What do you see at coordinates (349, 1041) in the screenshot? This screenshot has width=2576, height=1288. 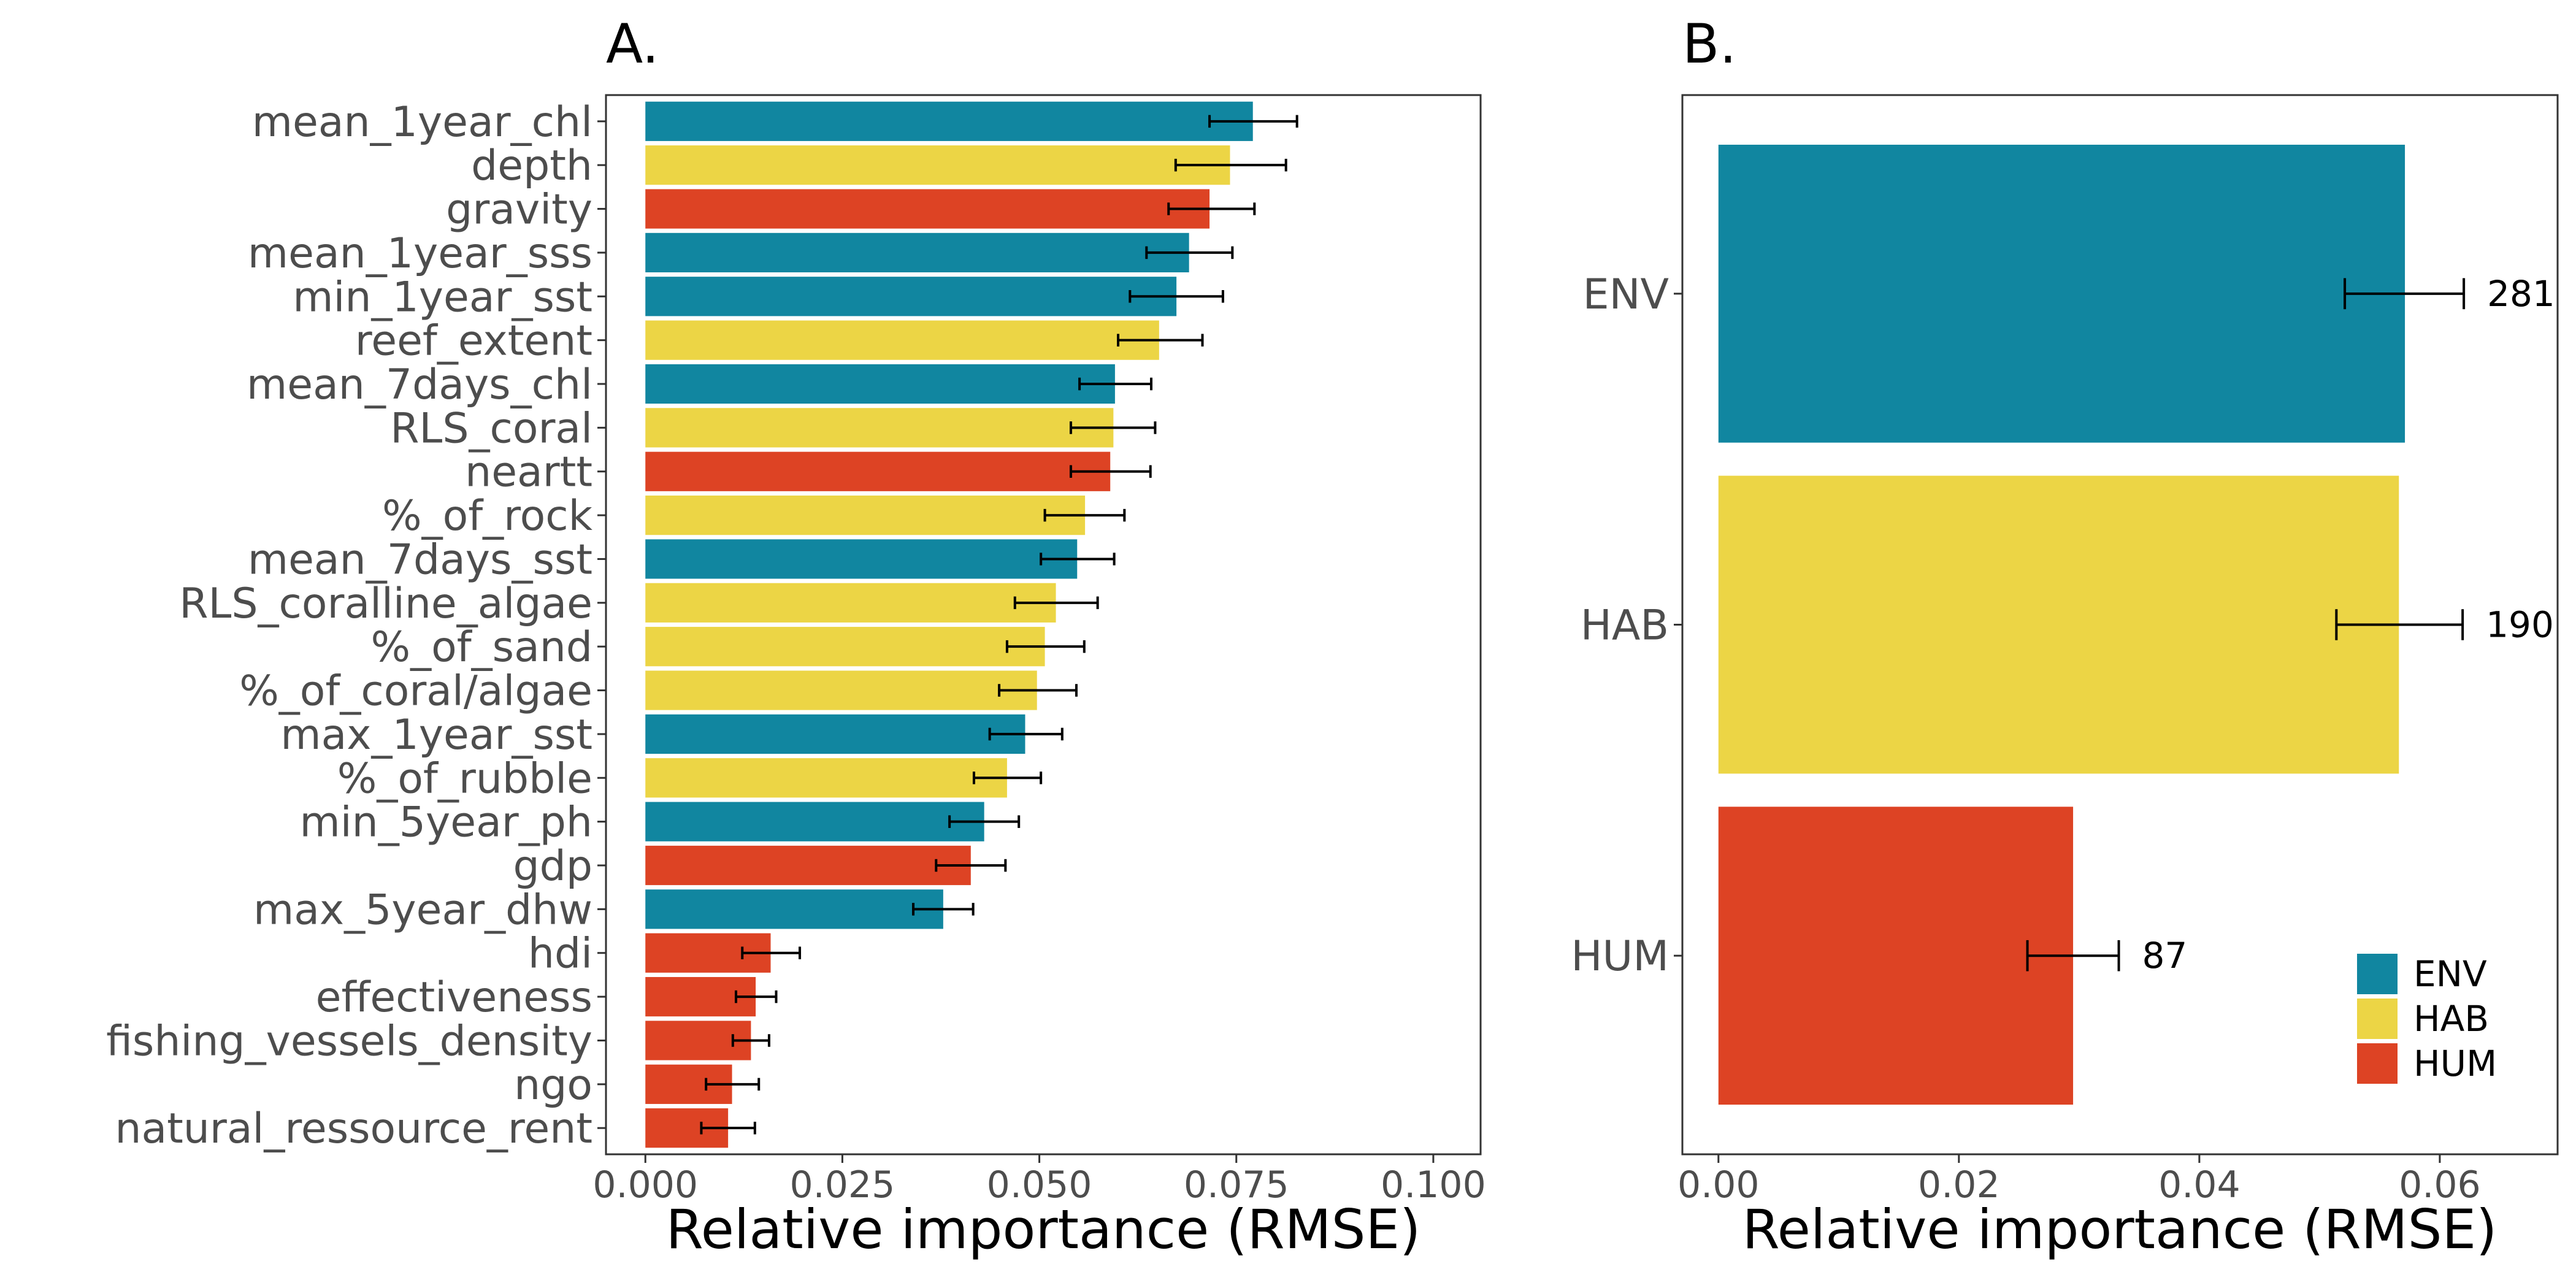 I see `y-tick-label: fishing_vessels_density` at bounding box center [349, 1041].